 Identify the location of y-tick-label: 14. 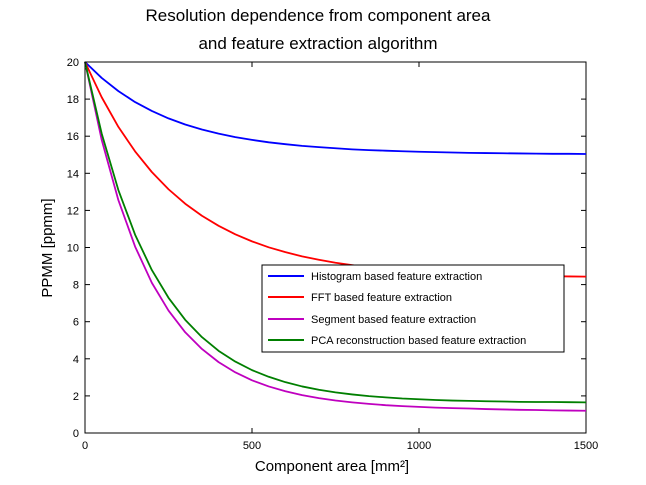
(73, 174).